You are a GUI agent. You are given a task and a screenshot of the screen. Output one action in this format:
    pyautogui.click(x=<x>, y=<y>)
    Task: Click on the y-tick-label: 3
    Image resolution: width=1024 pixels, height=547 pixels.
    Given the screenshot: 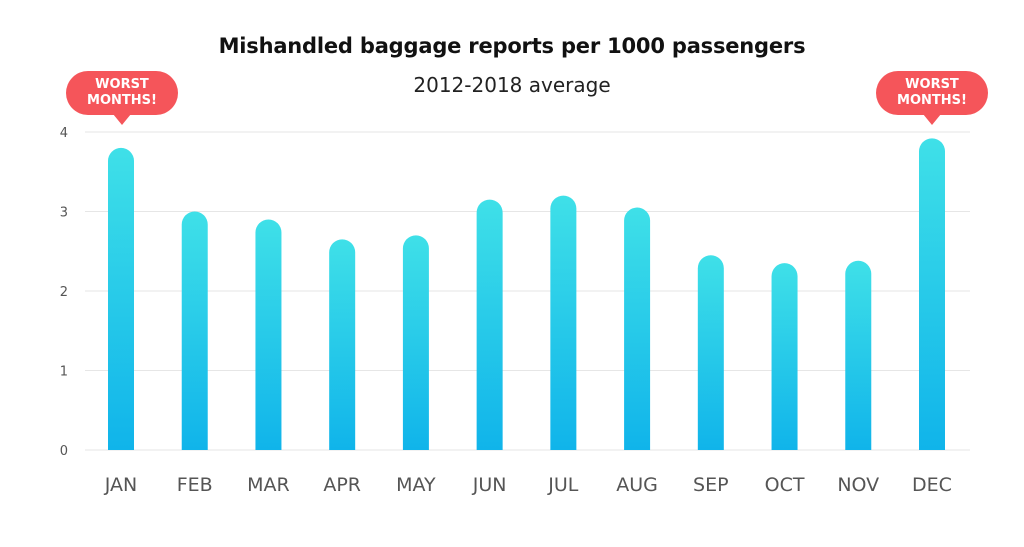 What is the action you would take?
    pyautogui.click(x=64, y=213)
    